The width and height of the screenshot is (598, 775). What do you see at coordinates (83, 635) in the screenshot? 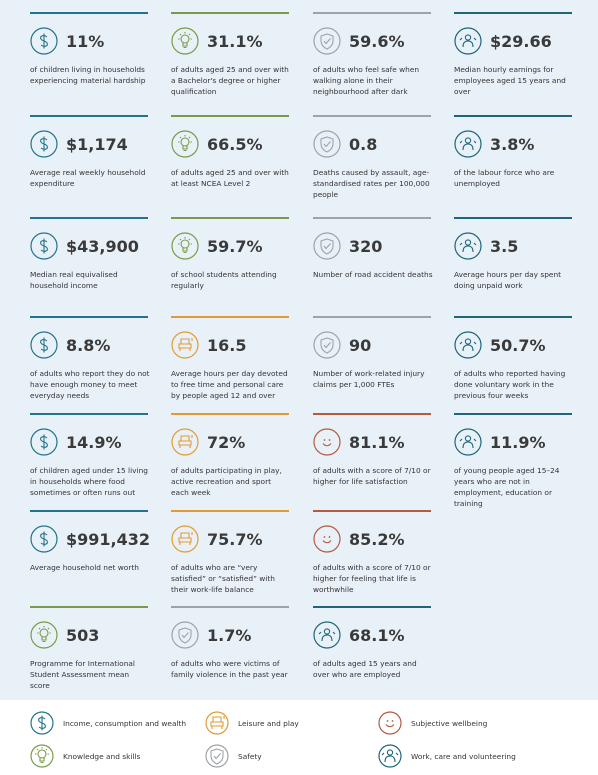
I see `stat-value: 503` at bounding box center [83, 635].